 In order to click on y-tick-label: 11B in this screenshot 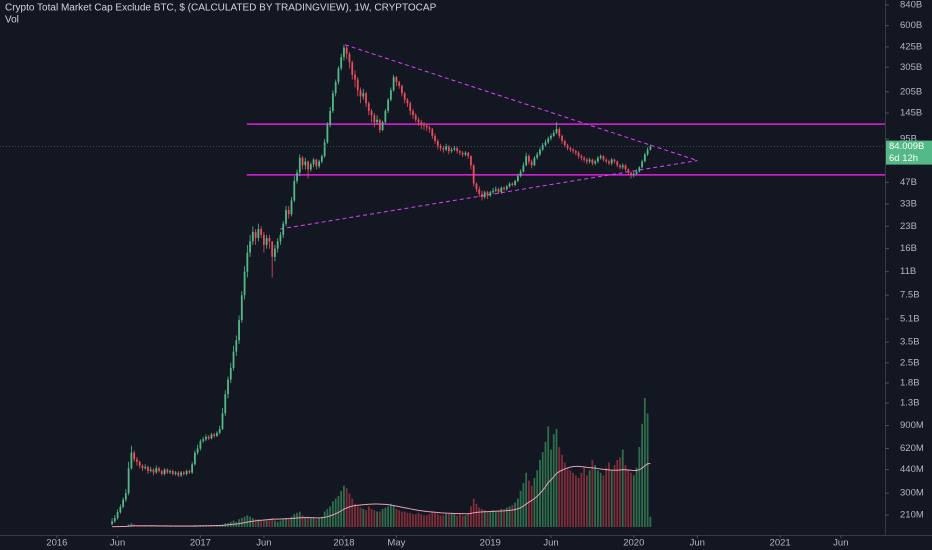, I will do `click(908, 271)`.